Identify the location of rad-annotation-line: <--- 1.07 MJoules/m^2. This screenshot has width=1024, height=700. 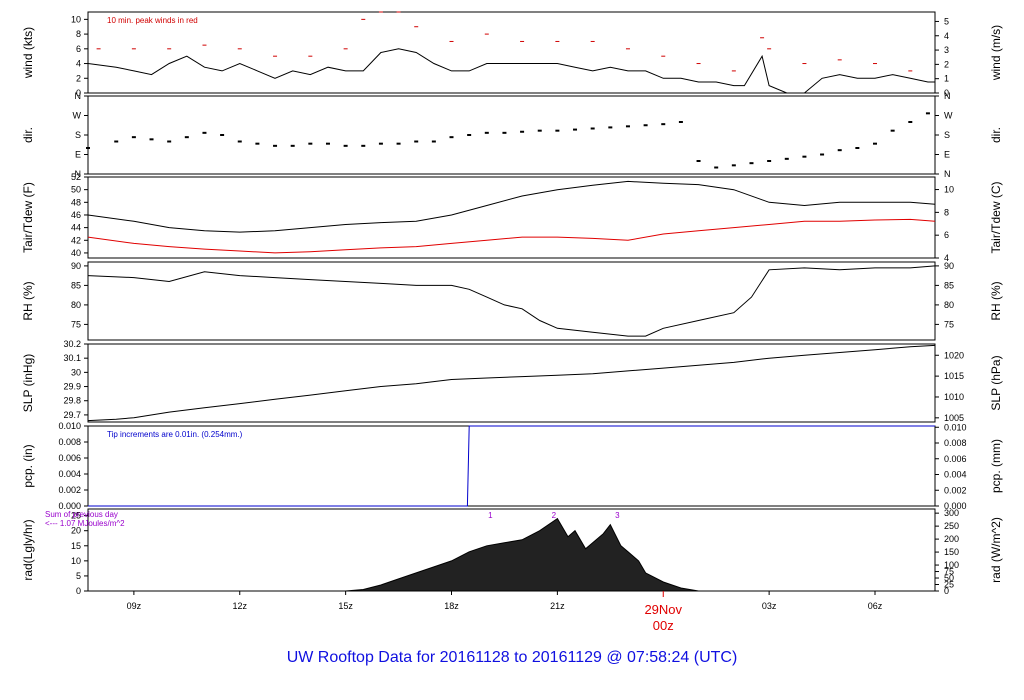
(85, 523).